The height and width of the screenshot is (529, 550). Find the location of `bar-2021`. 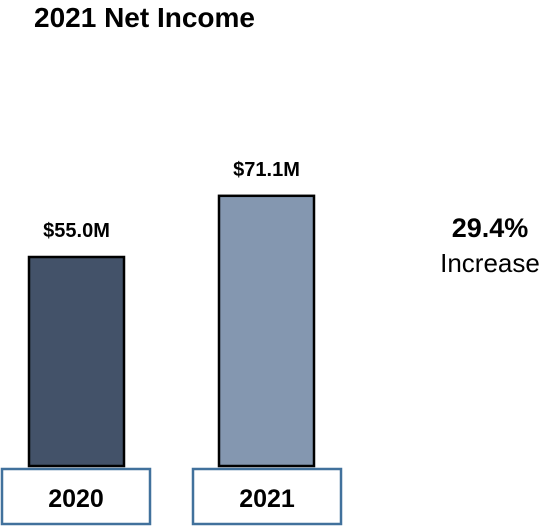

bar-2021 is located at coordinates (266, 331).